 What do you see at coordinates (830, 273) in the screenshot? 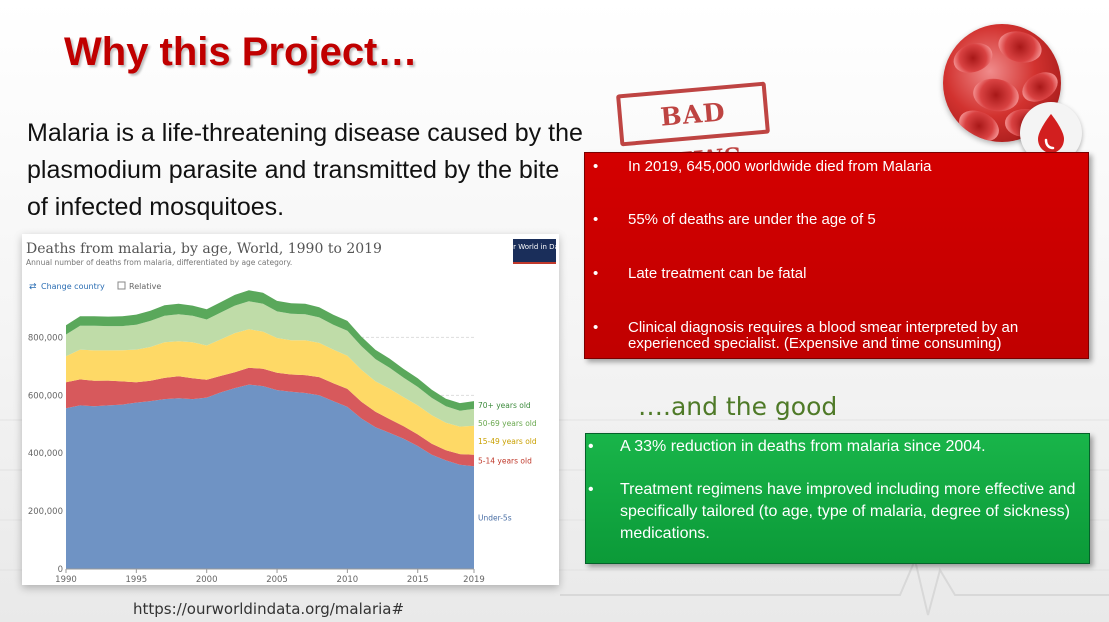
I see `bad-news-item: • Late treatment can be fatal` at bounding box center [830, 273].